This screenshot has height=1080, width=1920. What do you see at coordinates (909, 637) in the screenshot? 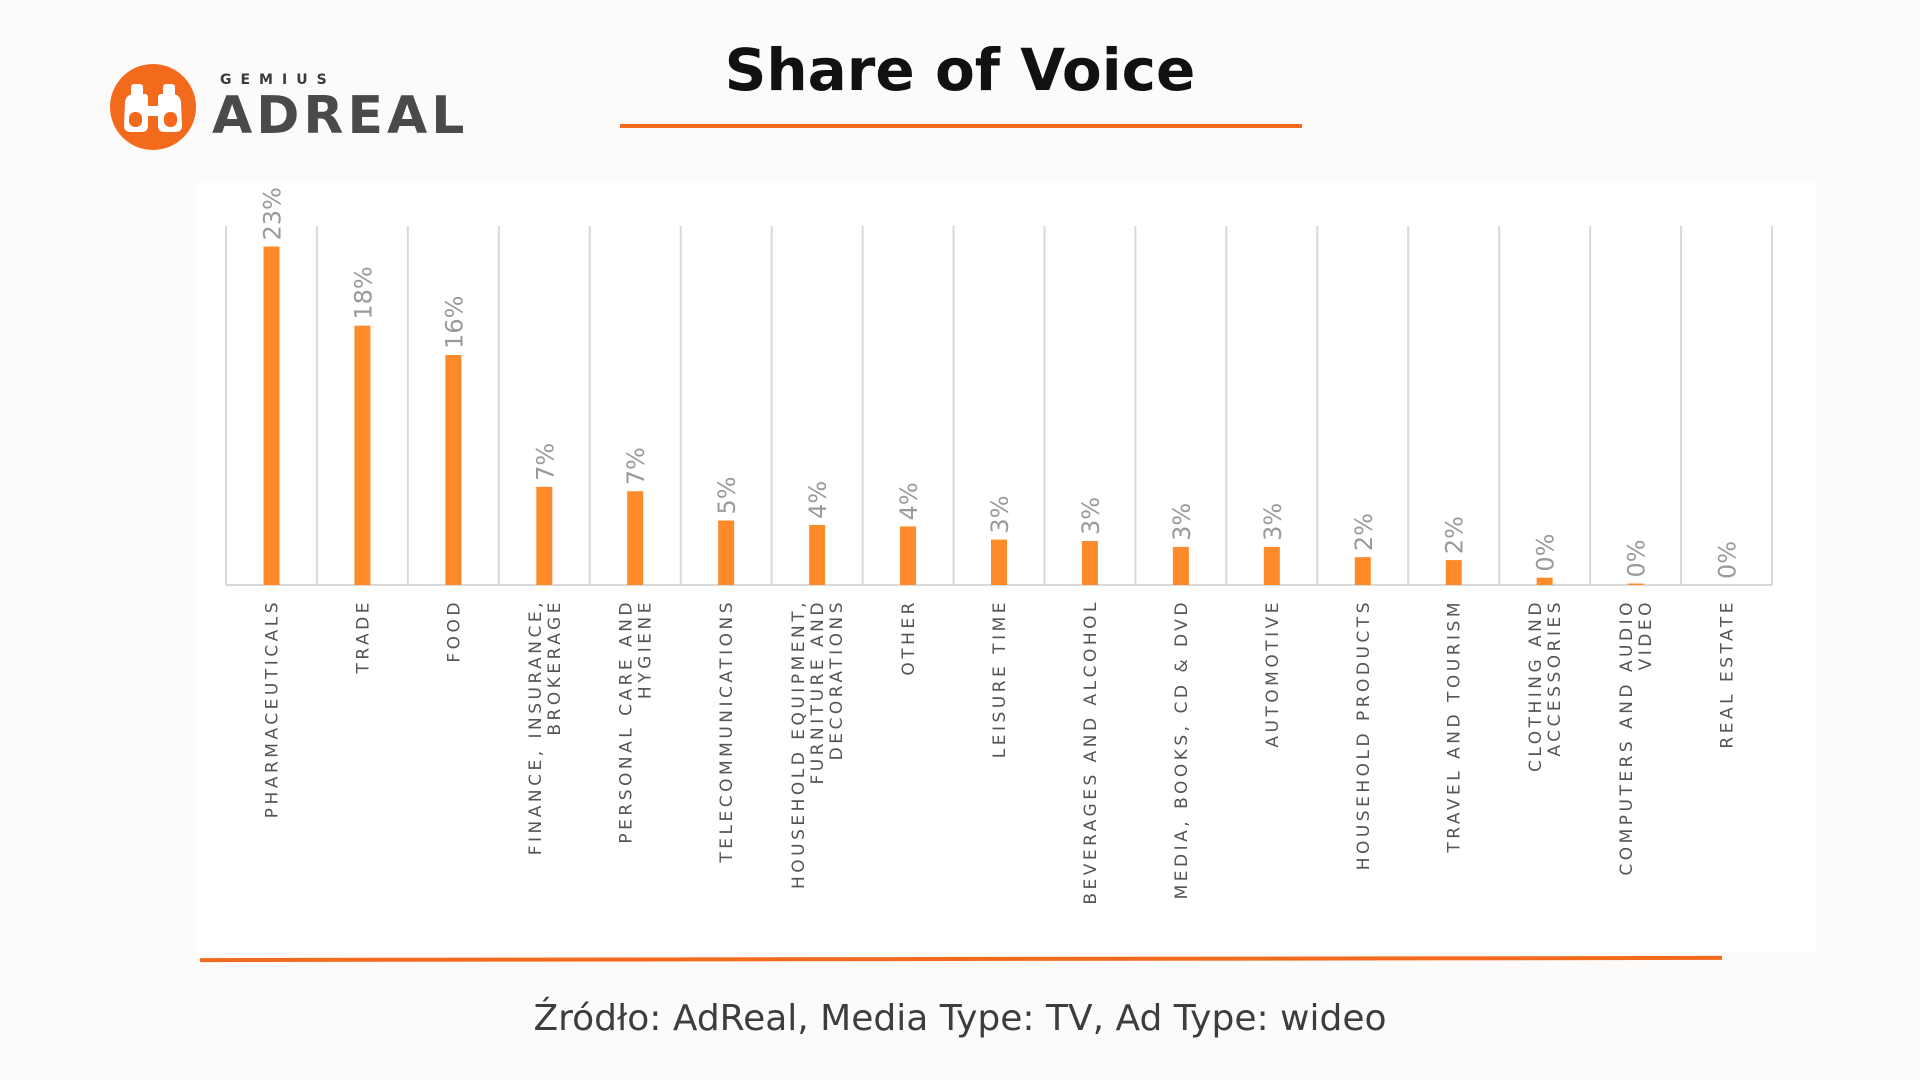
I see `category-label: OTHER` at bounding box center [909, 637].